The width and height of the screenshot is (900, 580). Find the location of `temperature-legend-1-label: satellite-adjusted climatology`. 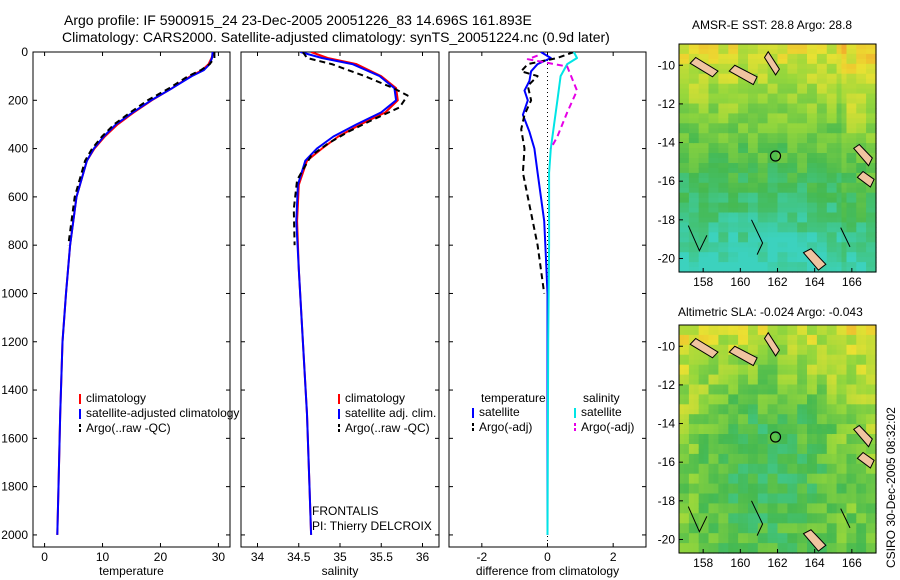

temperature-legend-1-label: satellite-adjusted climatology is located at coordinates (162, 413).